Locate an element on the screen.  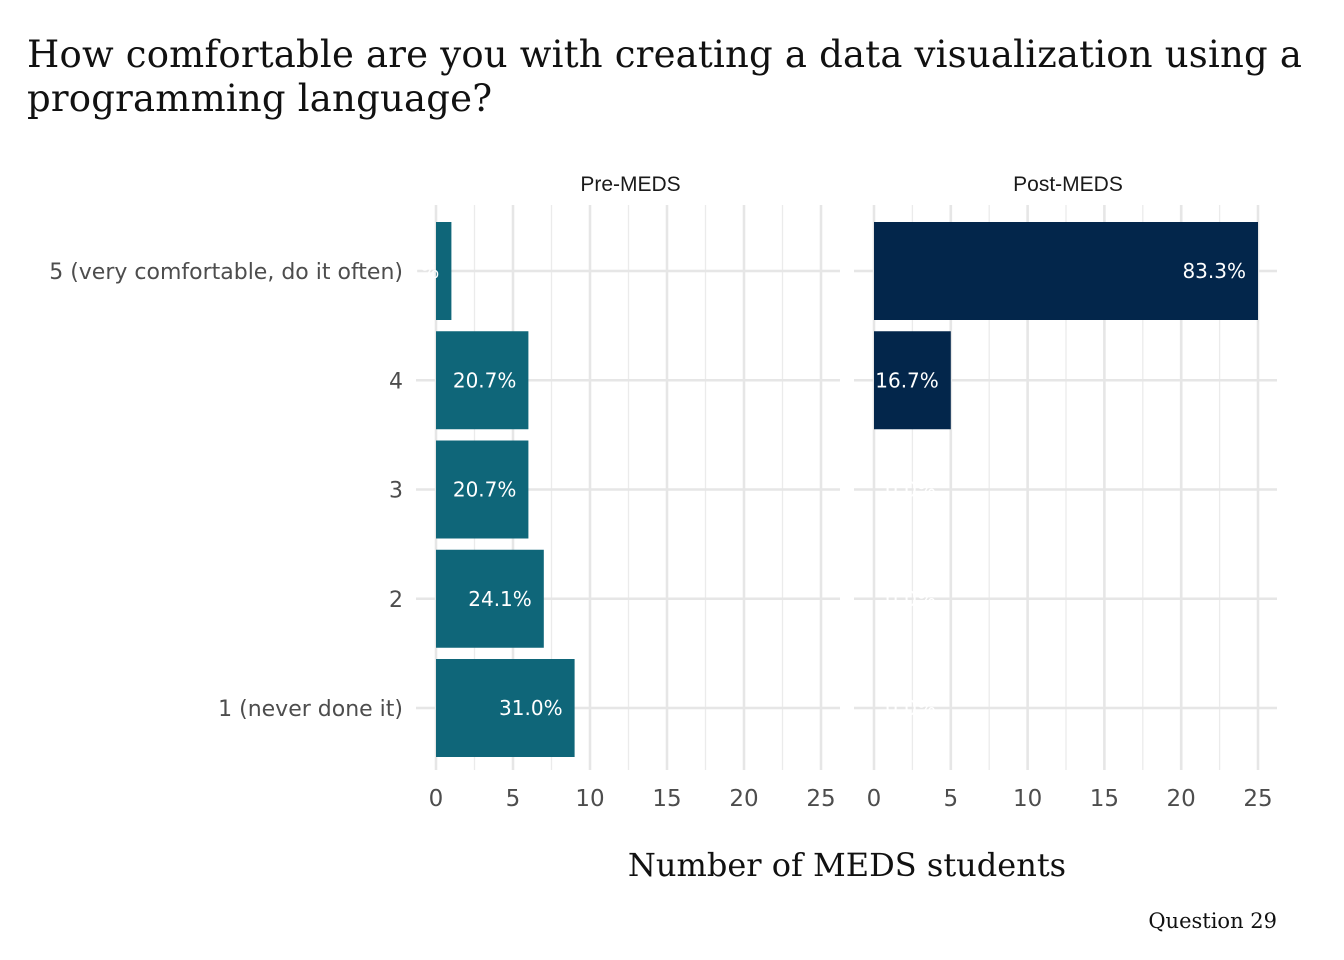
bar-value-label: 83.3% is located at coordinates (1214, 271).